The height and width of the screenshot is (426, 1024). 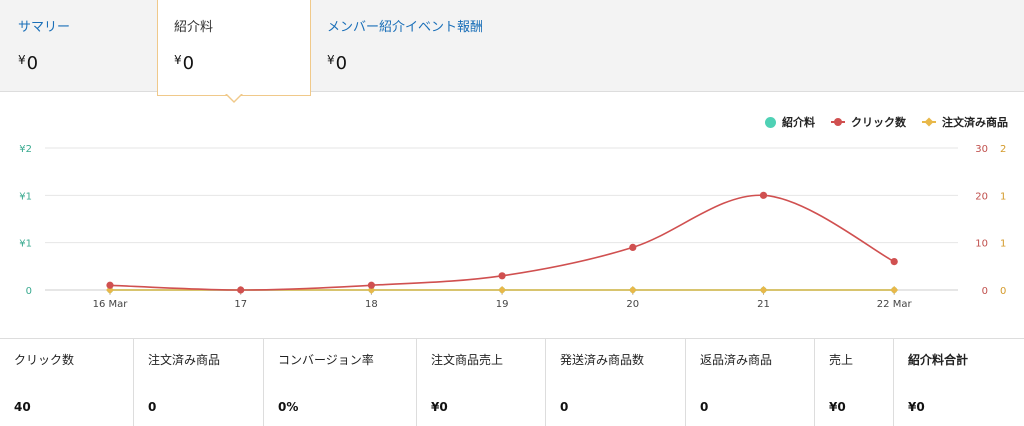 I want to click on legend-label-clicks: クリック数, so click(x=878, y=122).